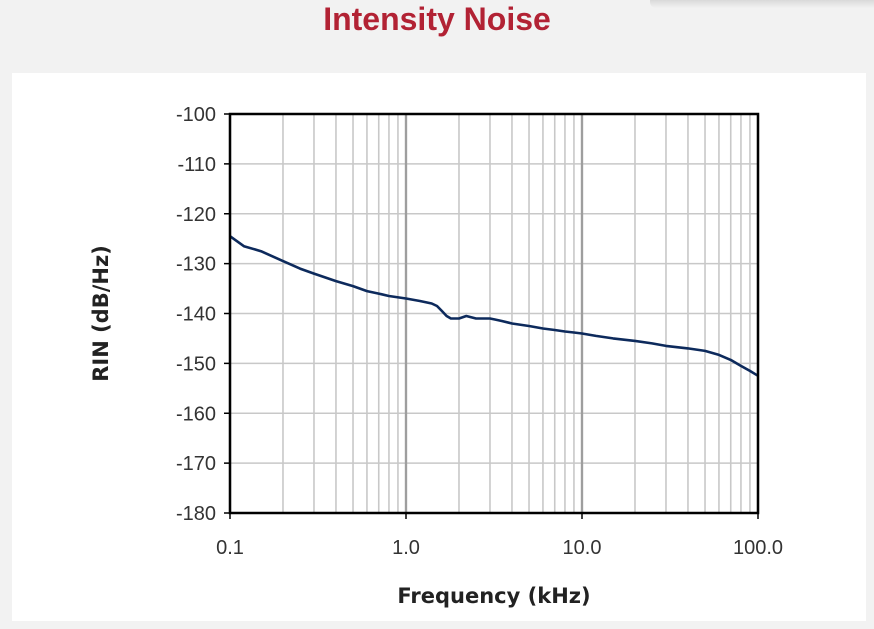 This screenshot has width=874, height=629. What do you see at coordinates (196, 315) in the screenshot?
I see `y-tick-label: -140` at bounding box center [196, 315].